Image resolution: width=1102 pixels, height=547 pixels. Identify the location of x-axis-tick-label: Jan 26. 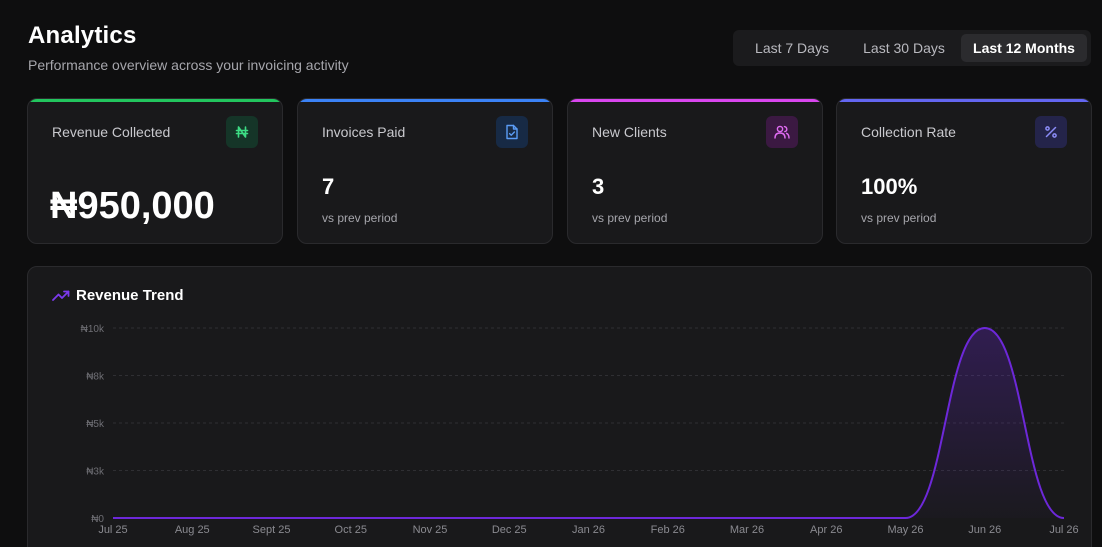
(588, 530).